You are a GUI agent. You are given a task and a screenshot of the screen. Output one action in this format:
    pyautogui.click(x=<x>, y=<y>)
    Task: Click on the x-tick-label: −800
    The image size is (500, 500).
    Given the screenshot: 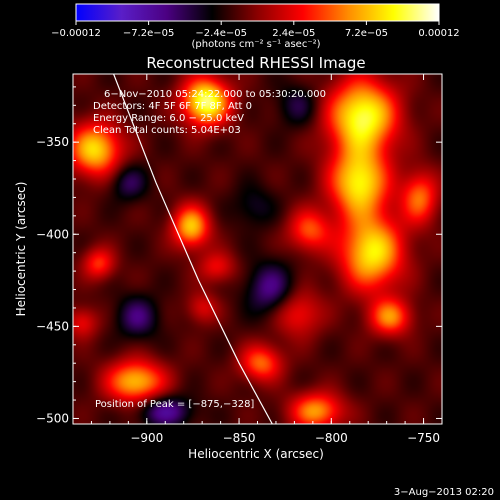 What is the action you would take?
    pyautogui.click(x=331, y=438)
    